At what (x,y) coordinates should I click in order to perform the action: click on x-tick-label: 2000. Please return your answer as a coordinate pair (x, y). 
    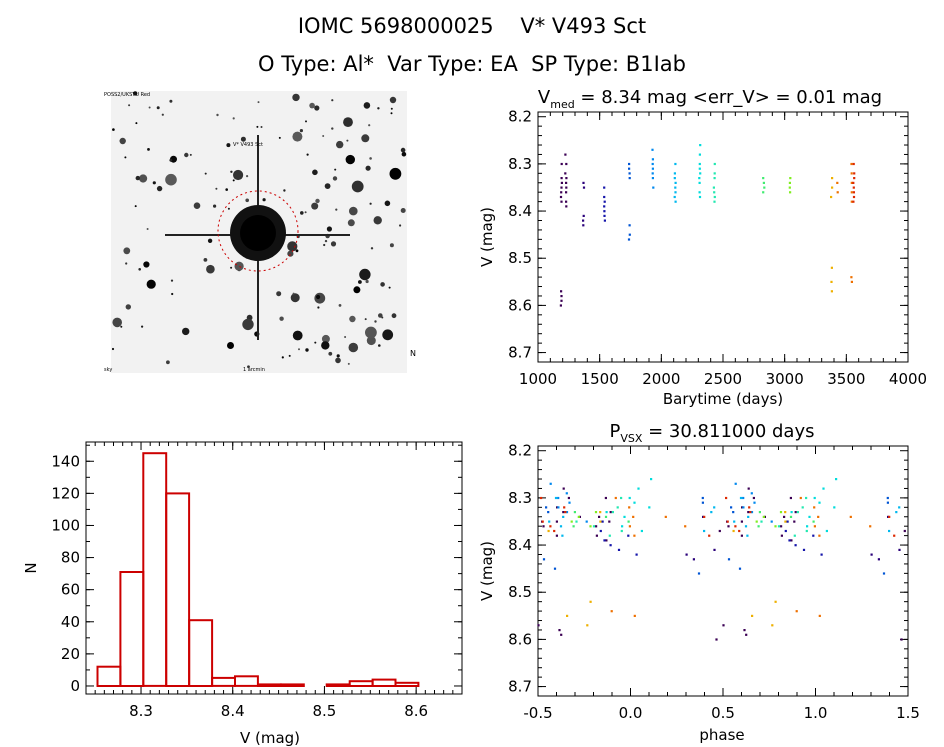
    Looking at the image, I should click on (661, 379).